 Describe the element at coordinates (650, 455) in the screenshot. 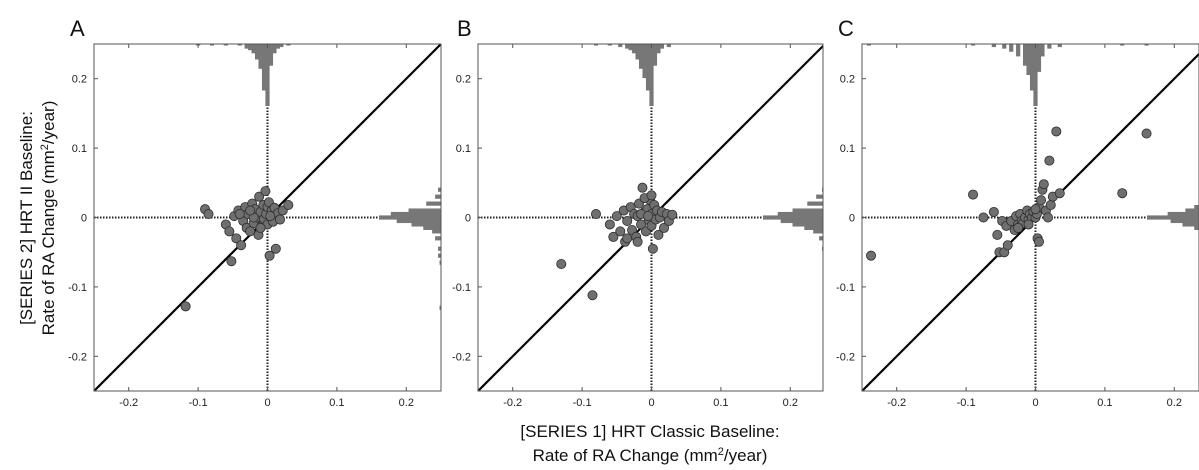

I see `x-axis-title-line-2: Rate of RA Change (mm2/year)` at that location.